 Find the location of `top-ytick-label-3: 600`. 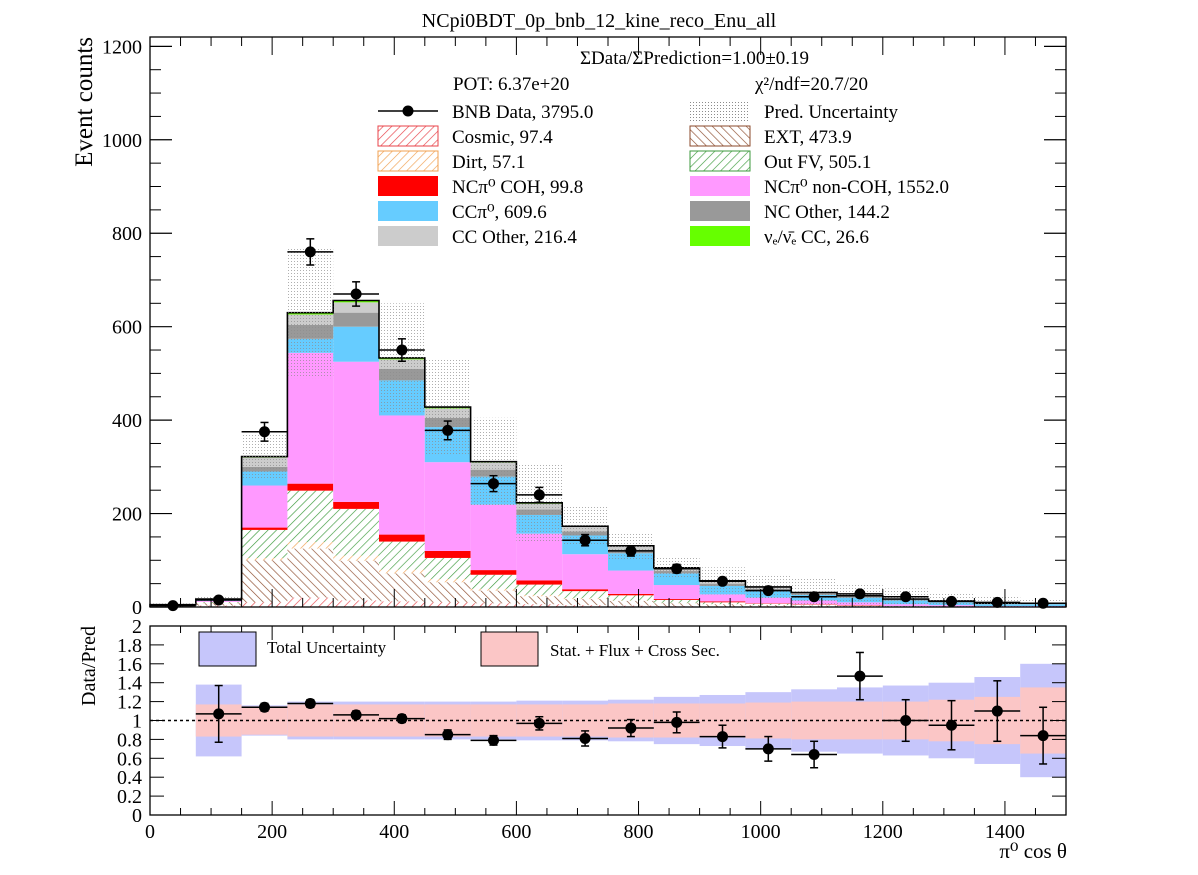

top-ytick-label-3: 600 is located at coordinates (127, 328).